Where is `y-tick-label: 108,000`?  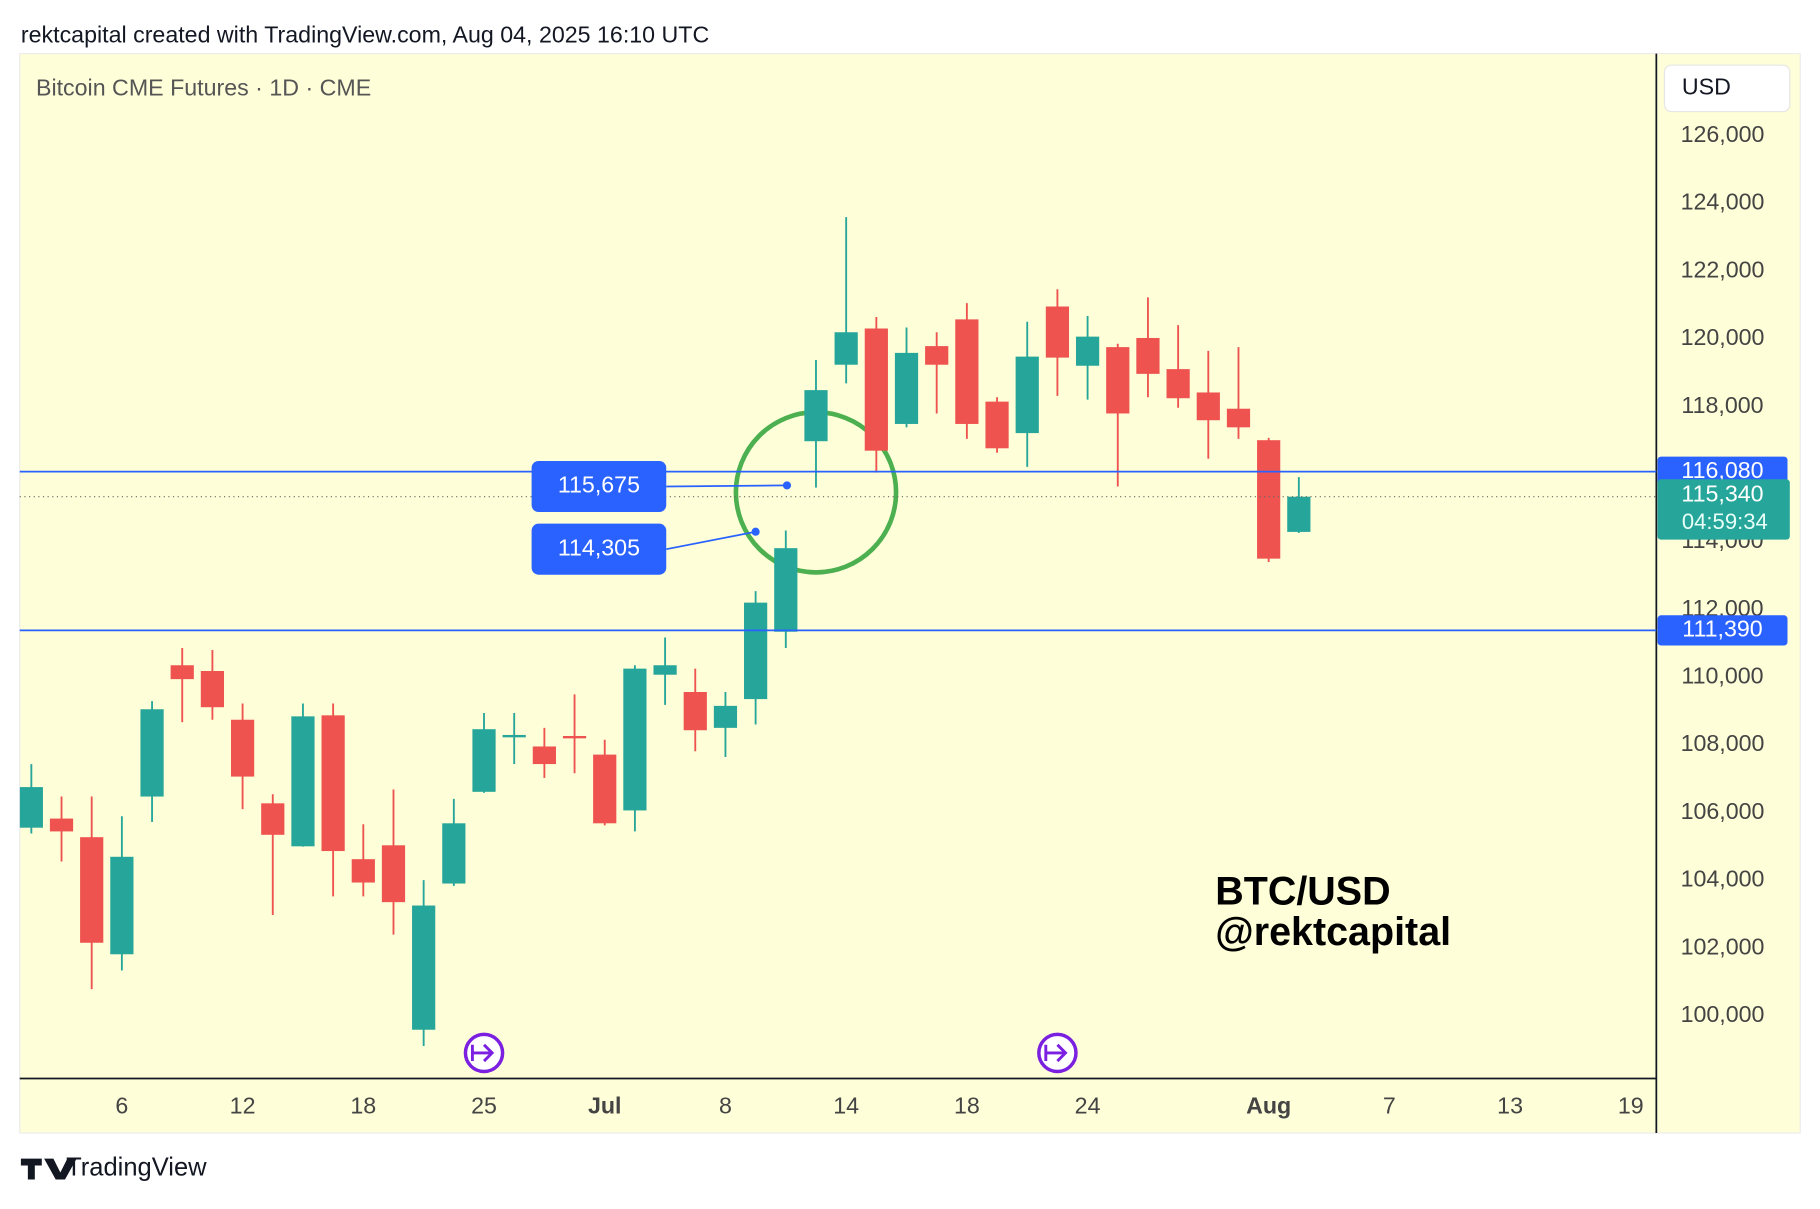 y-tick-label: 108,000 is located at coordinates (1723, 743).